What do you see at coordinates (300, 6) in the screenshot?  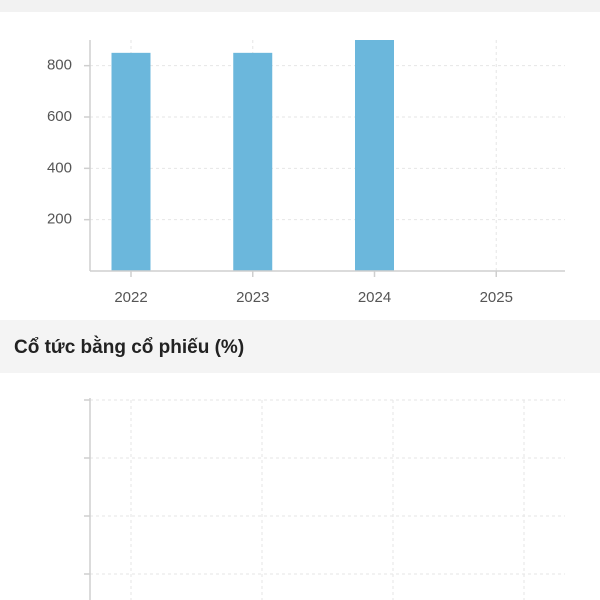 I see `top-strip` at bounding box center [300, 6].